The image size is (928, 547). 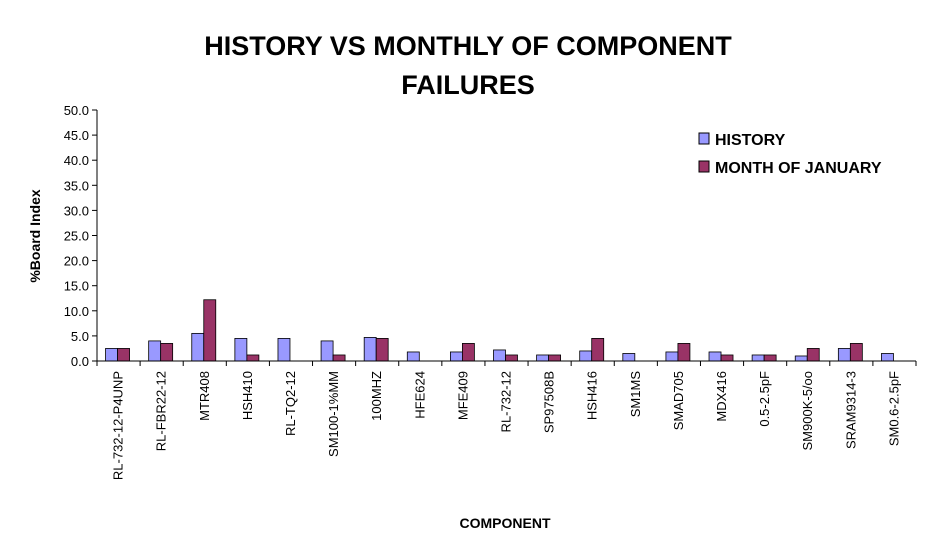 What do you see at coordinates (76, 160) in the screenshot?
I see `y-tick-label: 40.0` at bounding box center [76, 160].